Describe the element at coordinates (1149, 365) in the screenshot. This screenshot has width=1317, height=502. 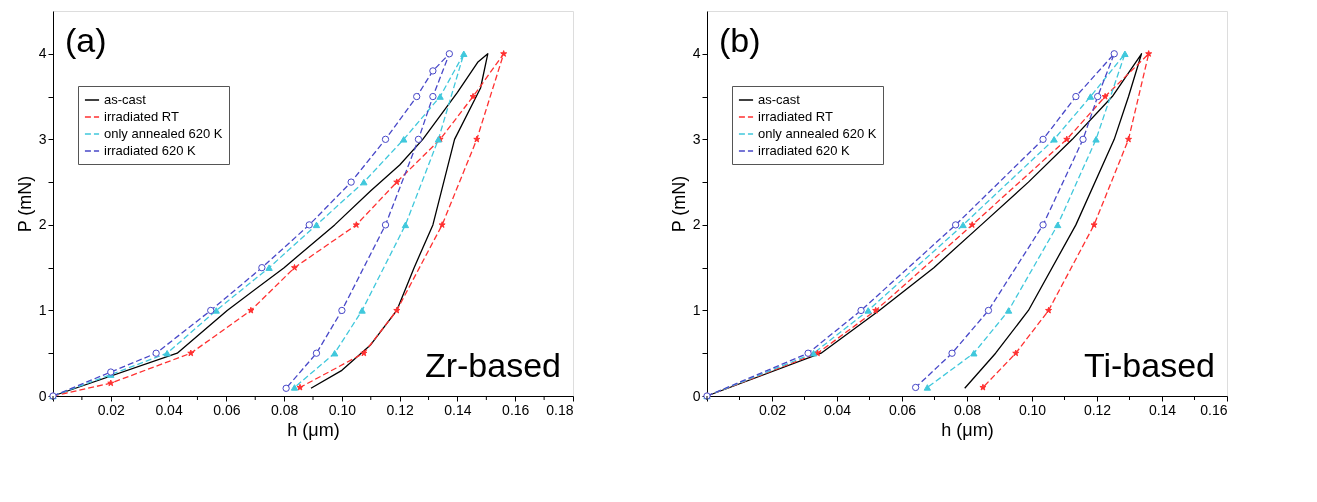
I see `annotation: Ti-based` at that location.